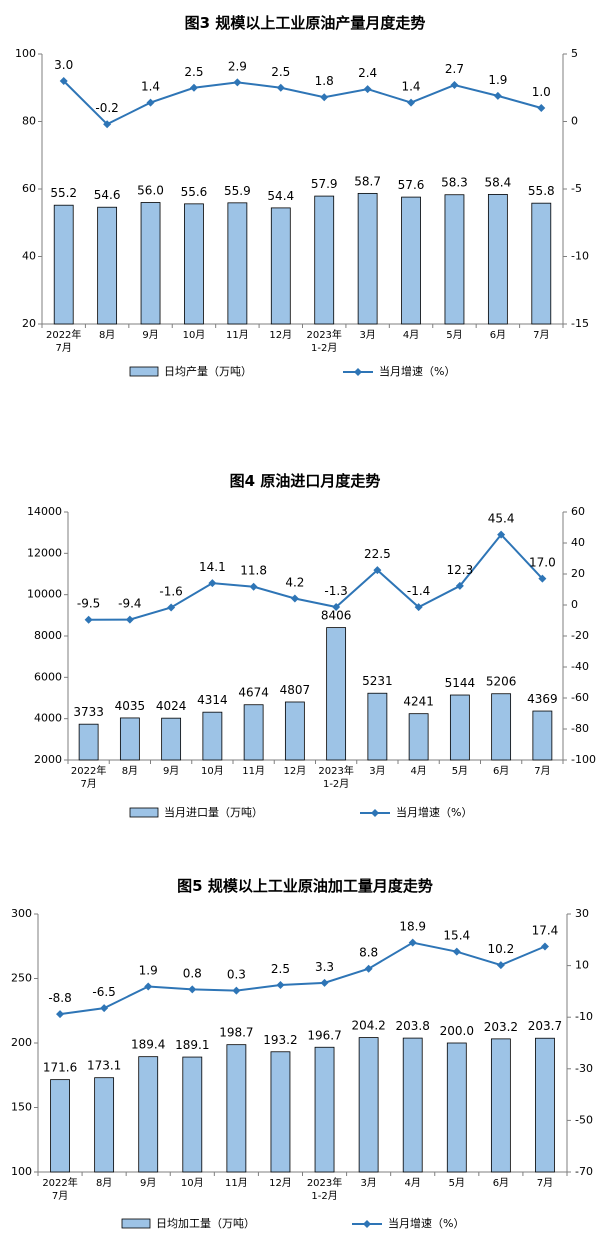 The height and width of the screenshot is (1249, 610). Describe the element at coordinates (237, 191) in the screenshot. I see `bar-value-label: 55.9` at that location.